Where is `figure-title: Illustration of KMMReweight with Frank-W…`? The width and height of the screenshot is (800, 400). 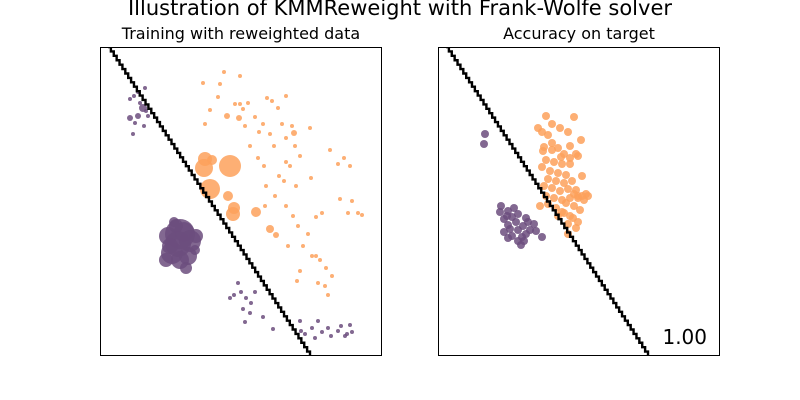
figure-title: Illustration of KMMReweight with Frank-W… is located at coordinates (399, 10).